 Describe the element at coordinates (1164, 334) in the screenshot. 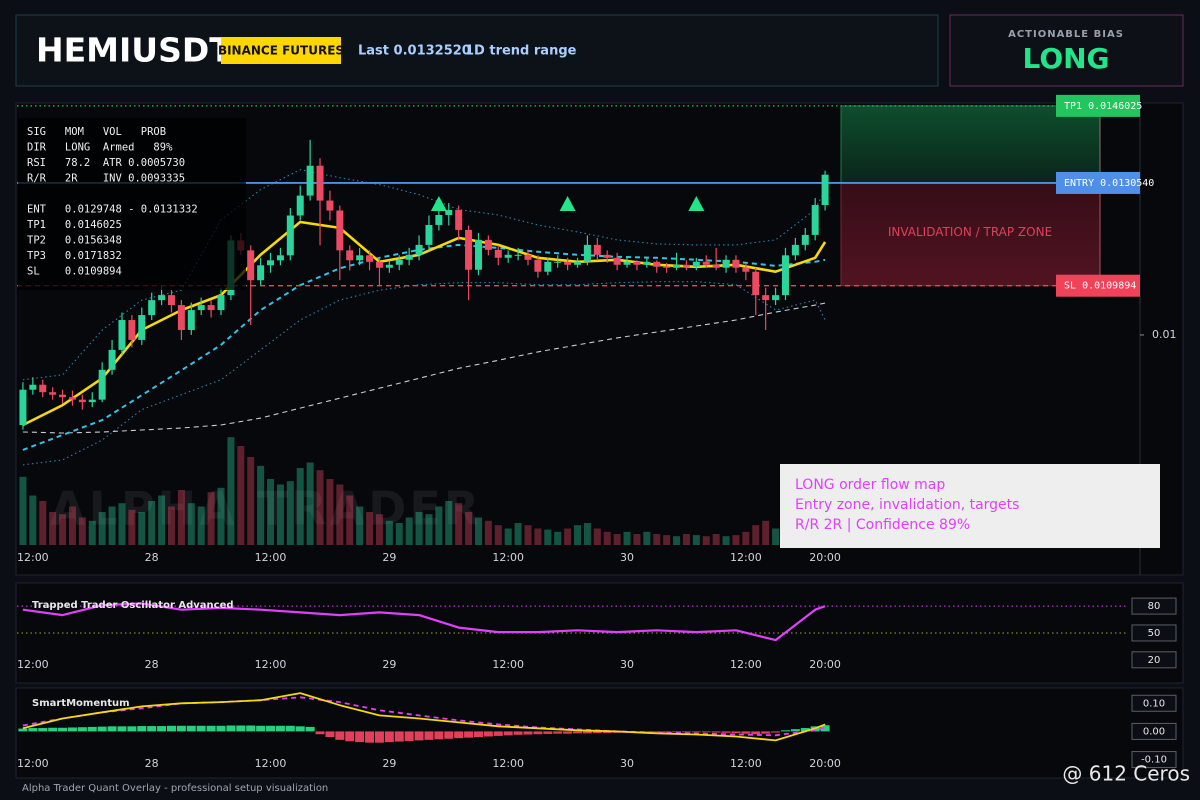

I see `y-tick-label: 0.01` at that location.